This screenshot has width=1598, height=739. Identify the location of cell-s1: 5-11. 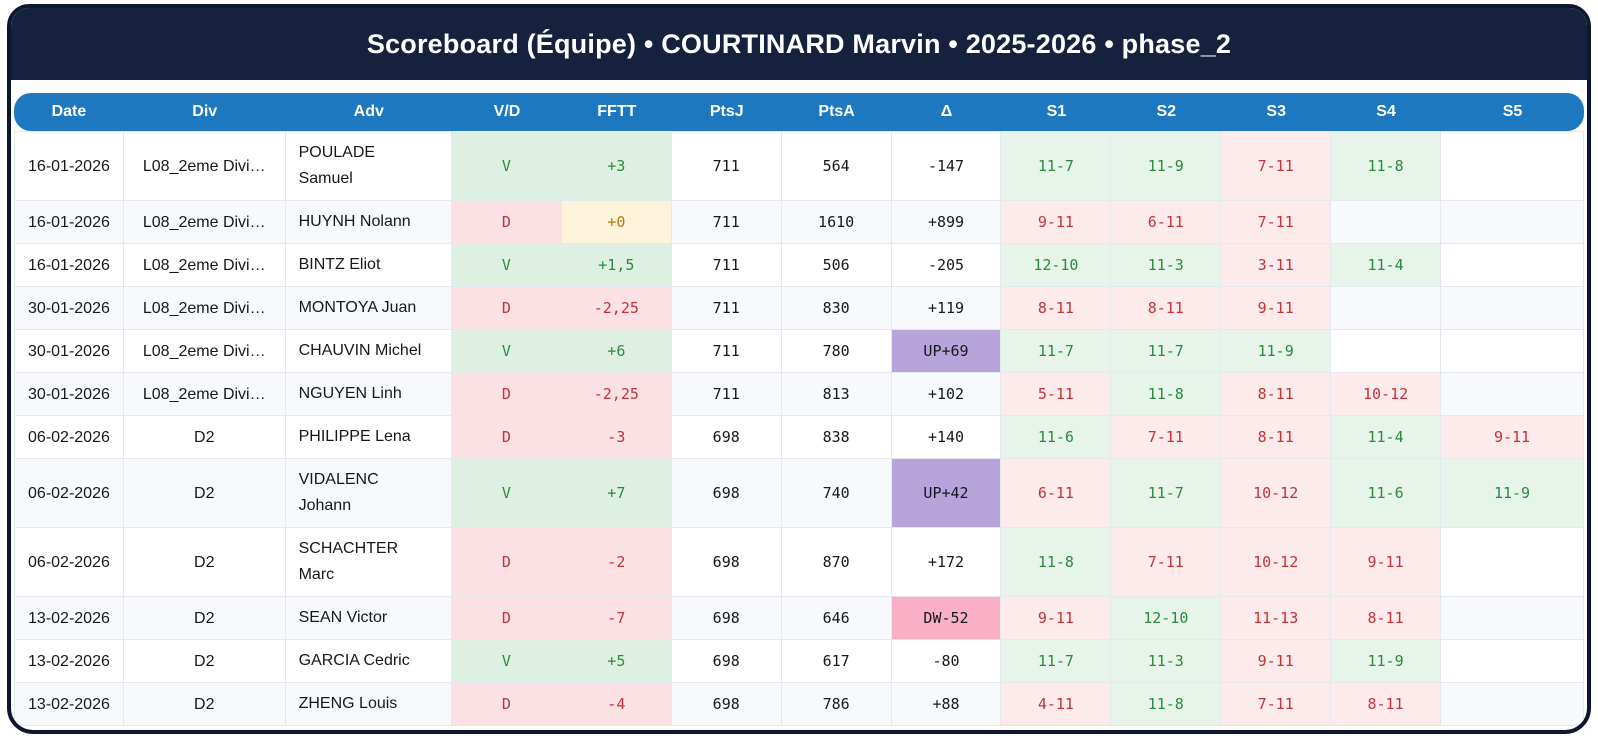
(1056, 394).